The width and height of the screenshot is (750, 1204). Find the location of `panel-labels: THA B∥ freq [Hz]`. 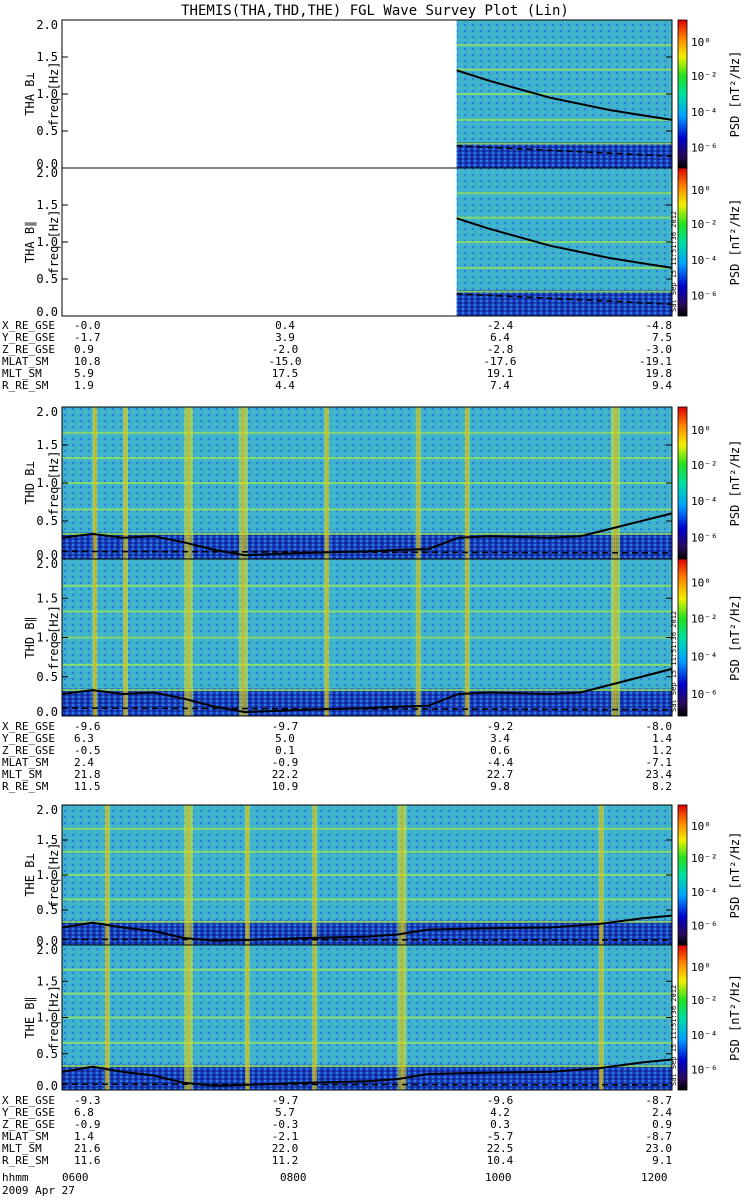

panel-labels: THA B∥ freq [Hz] is located at coordinates (42, 241).